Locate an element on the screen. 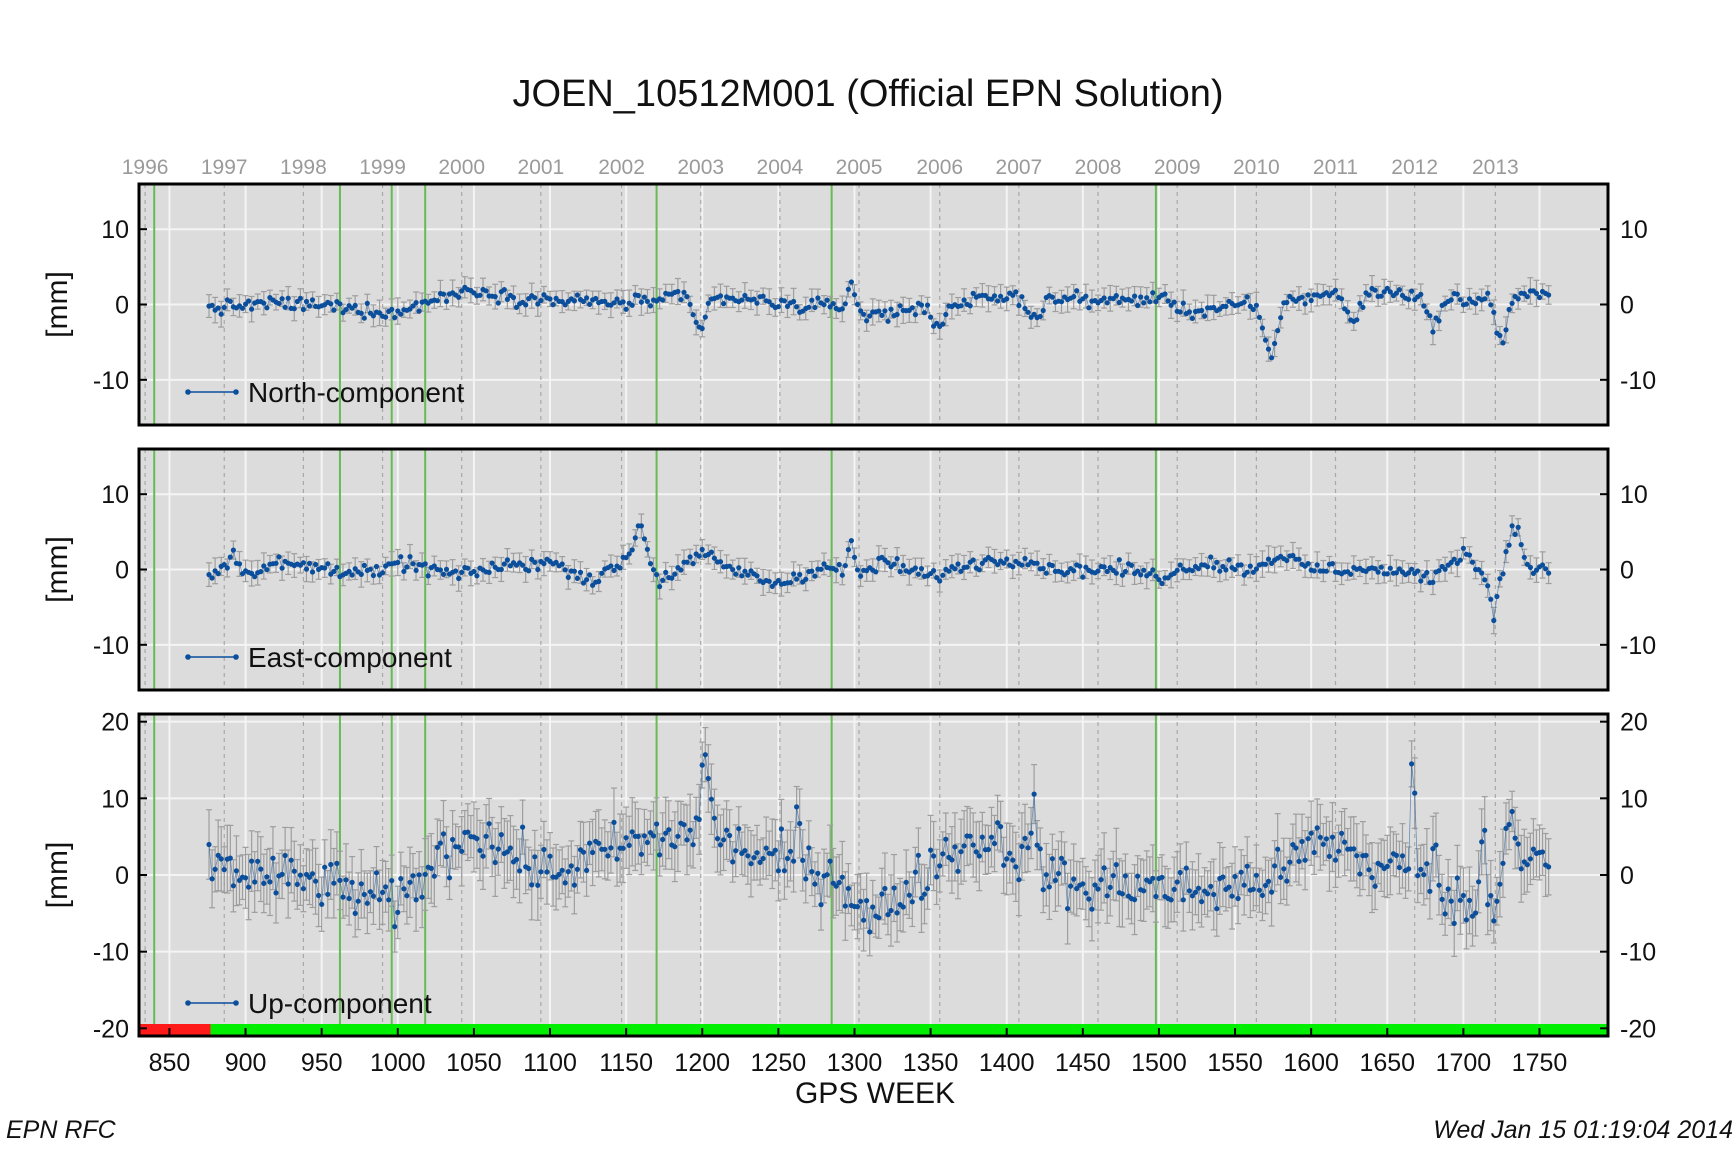 The height and width of the screenshot is (1153, 1736). legend-label: Up-component is located at coordinates (340, 1003).